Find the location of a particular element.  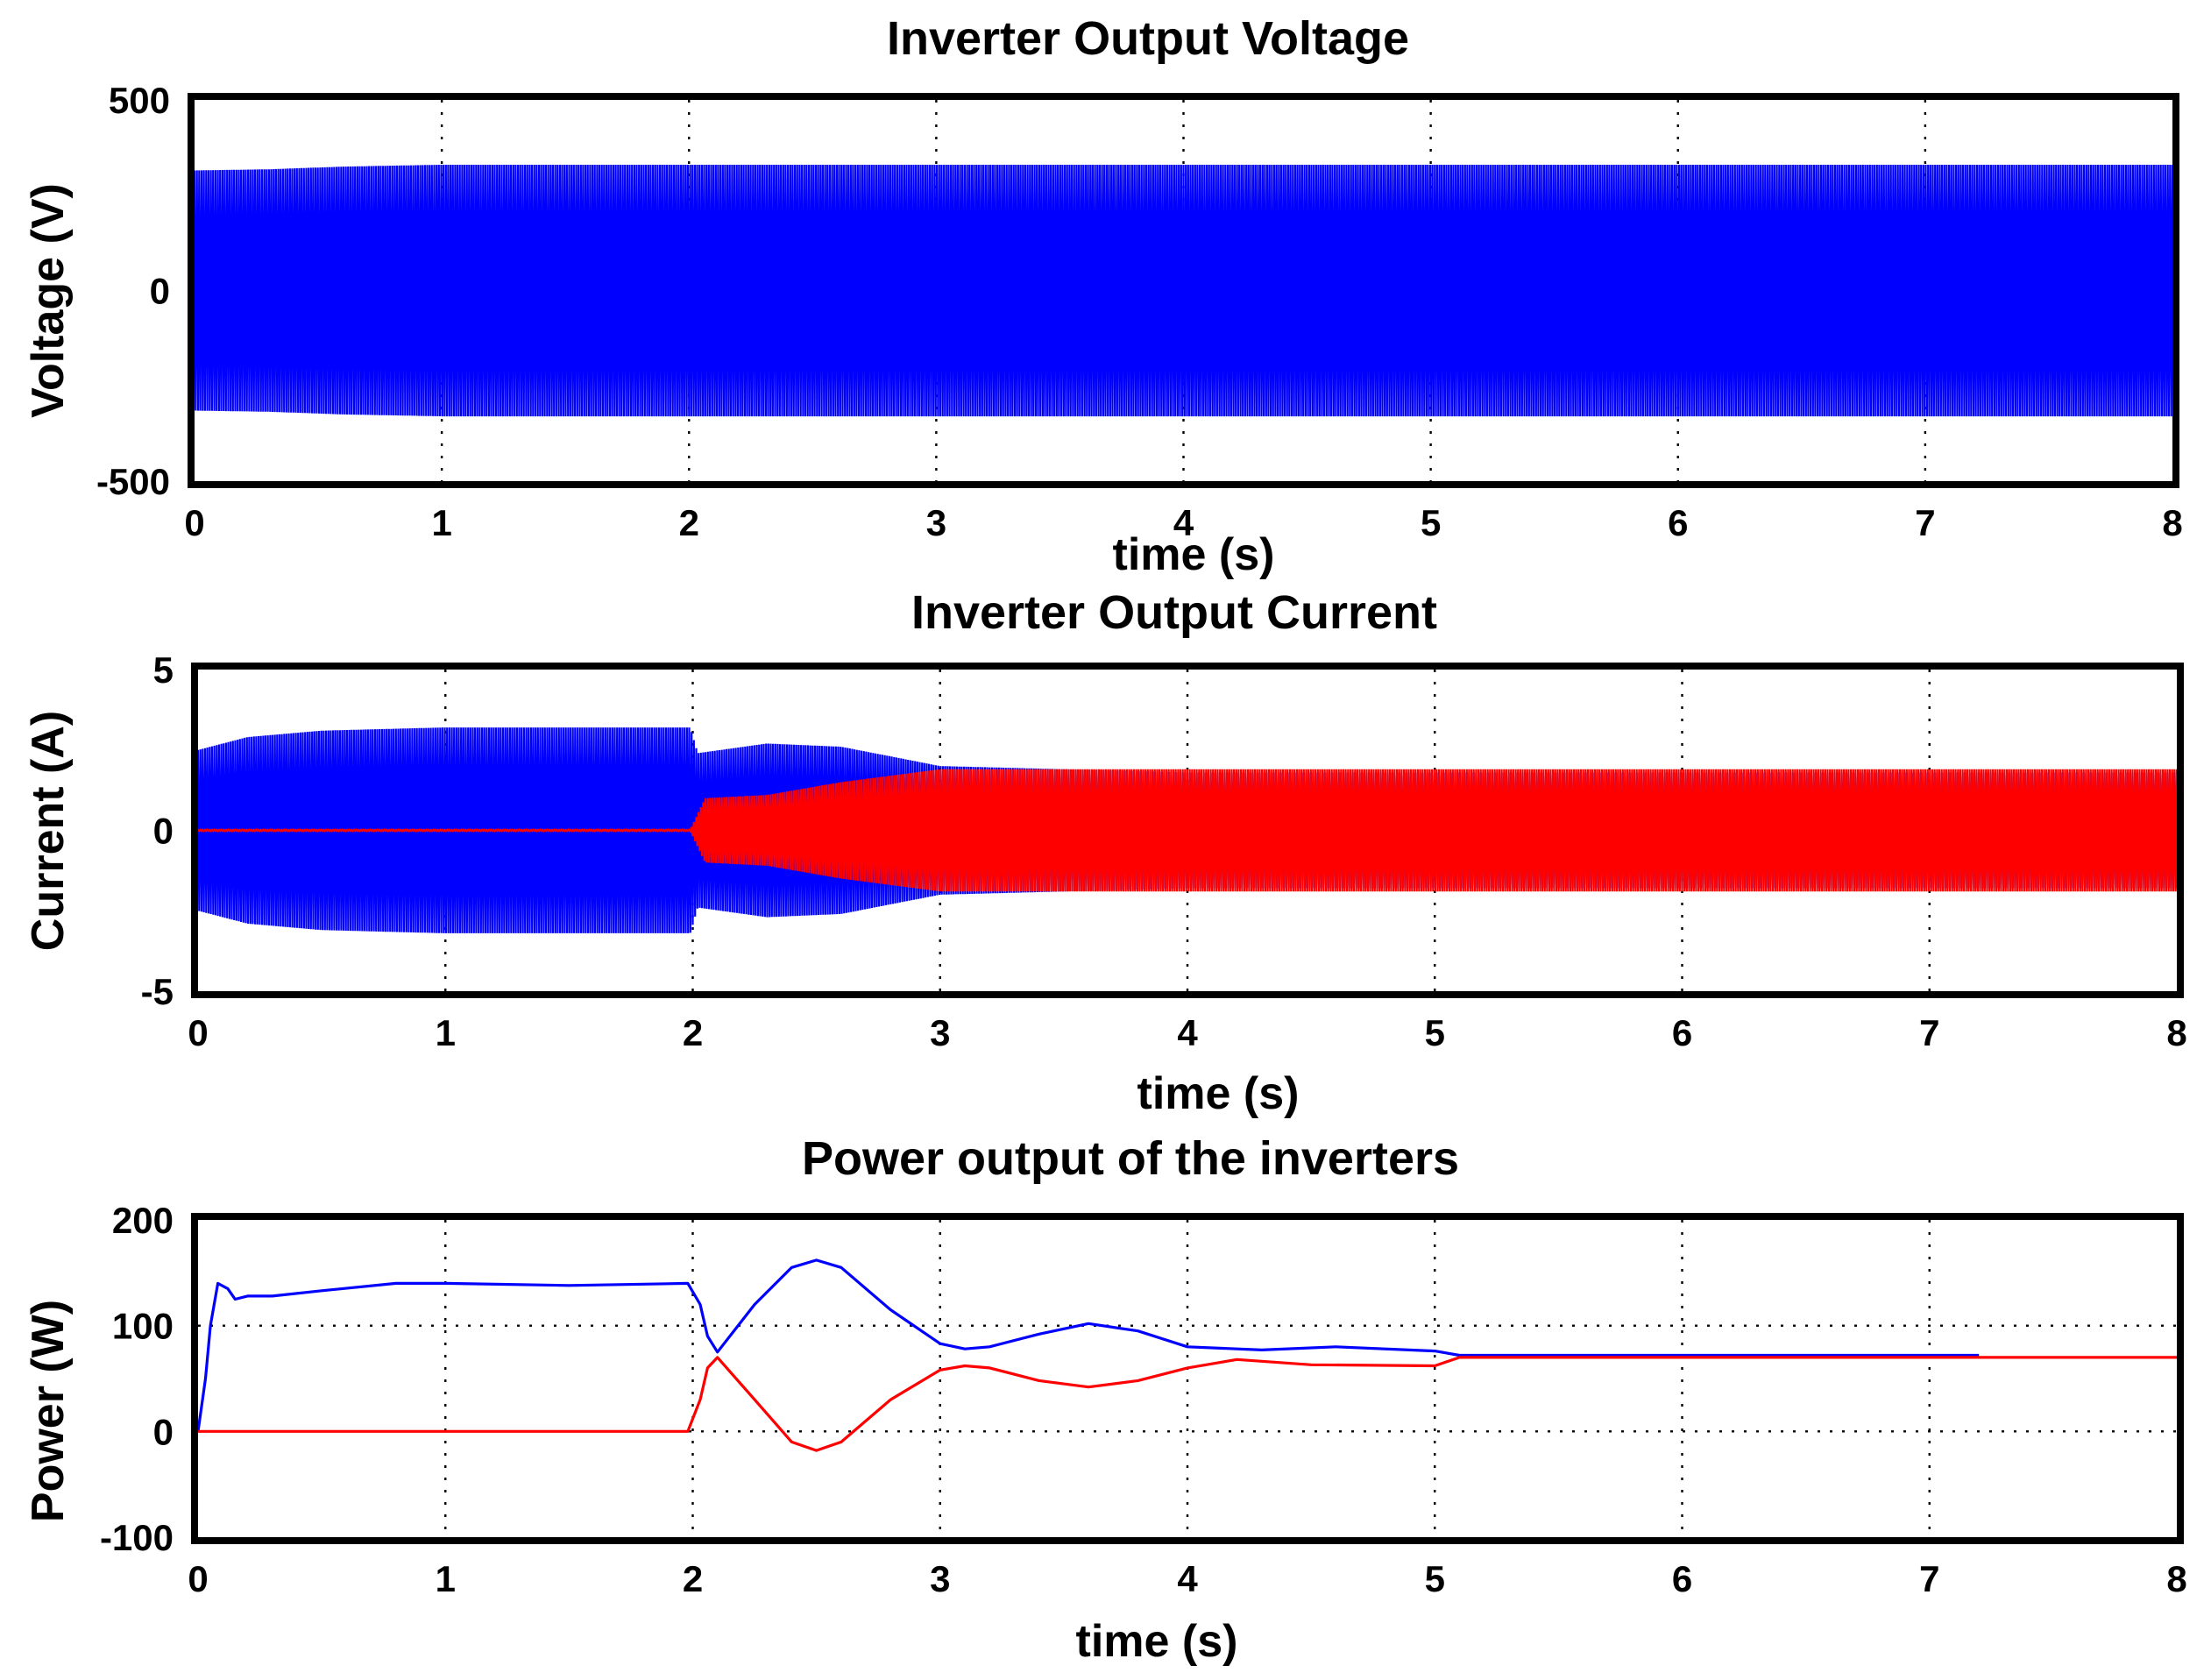

current-chart-xtick-5: 5 is located at coordinates (1435, 1032).